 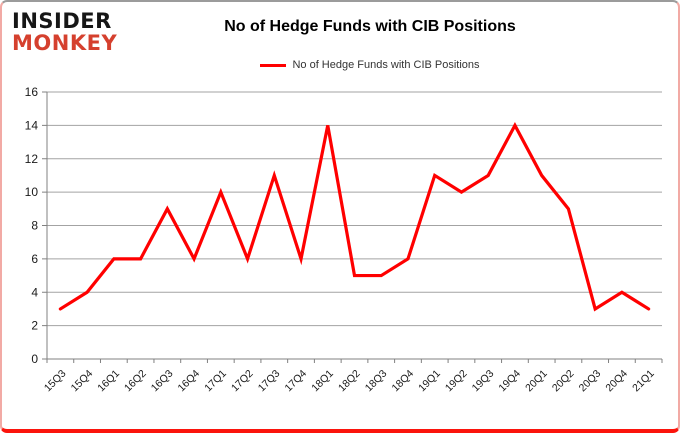 I want to click on svg-text: 20Q1, so click(x=536, y=381).